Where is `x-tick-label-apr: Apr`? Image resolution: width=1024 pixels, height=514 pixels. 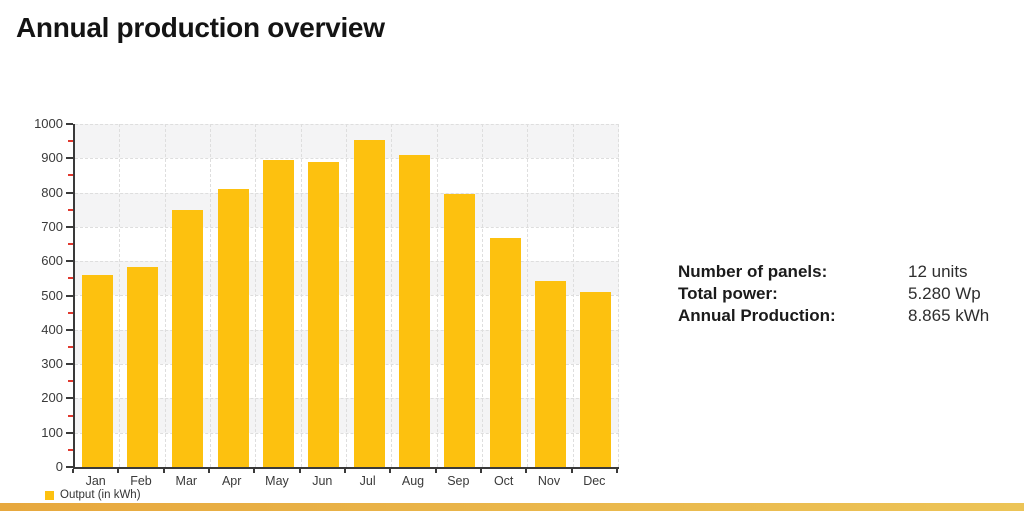 x-tick-label-apr: Apr is located at coordinates (231, 481).